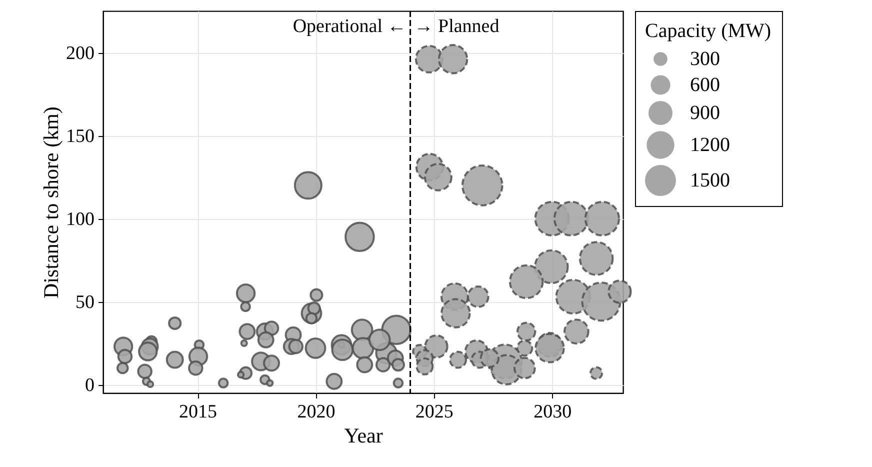 Image resolution: width=872 pixels, height=467 pixels. I want to click on y-tick-label: 50, so click(85, 303).